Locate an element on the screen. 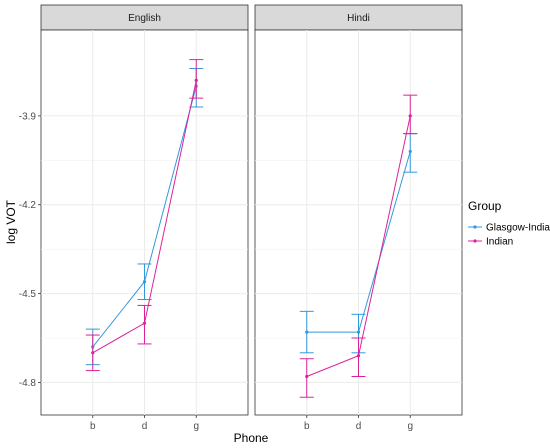  y-tick-label: -4.5 is located at coordinates (28, 294).